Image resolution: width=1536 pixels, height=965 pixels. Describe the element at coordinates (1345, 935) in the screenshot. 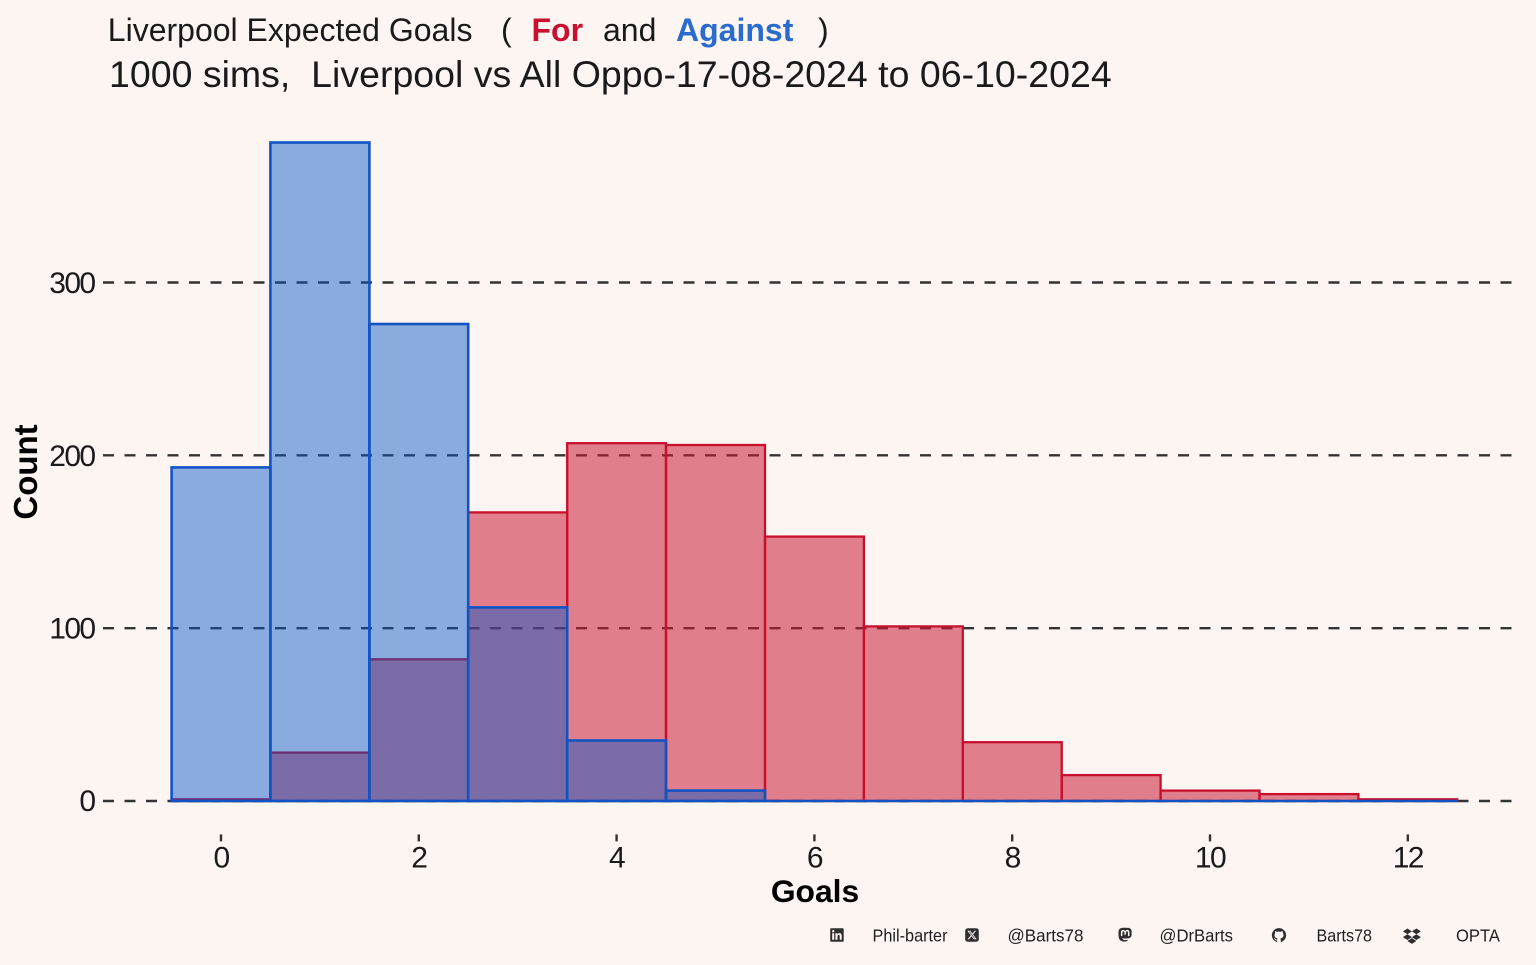

I see `svg-text: Barts78` at that location.